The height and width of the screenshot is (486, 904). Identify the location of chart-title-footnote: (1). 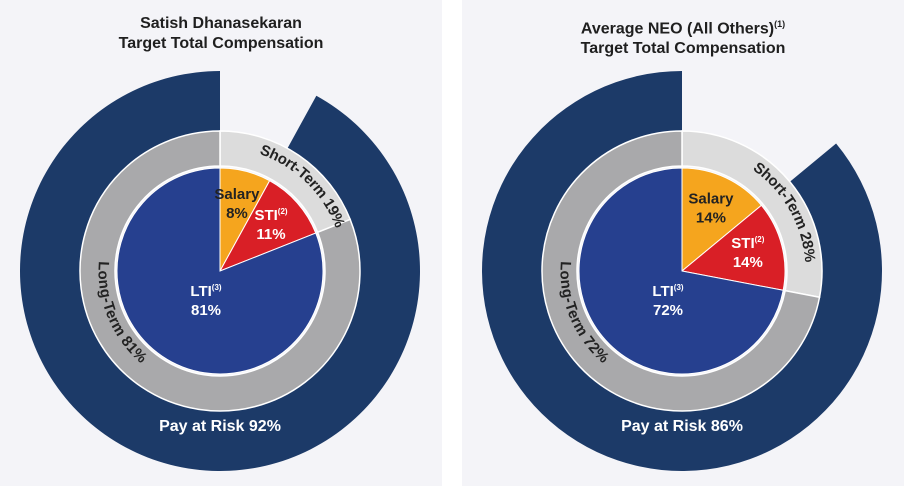
(780, 24).